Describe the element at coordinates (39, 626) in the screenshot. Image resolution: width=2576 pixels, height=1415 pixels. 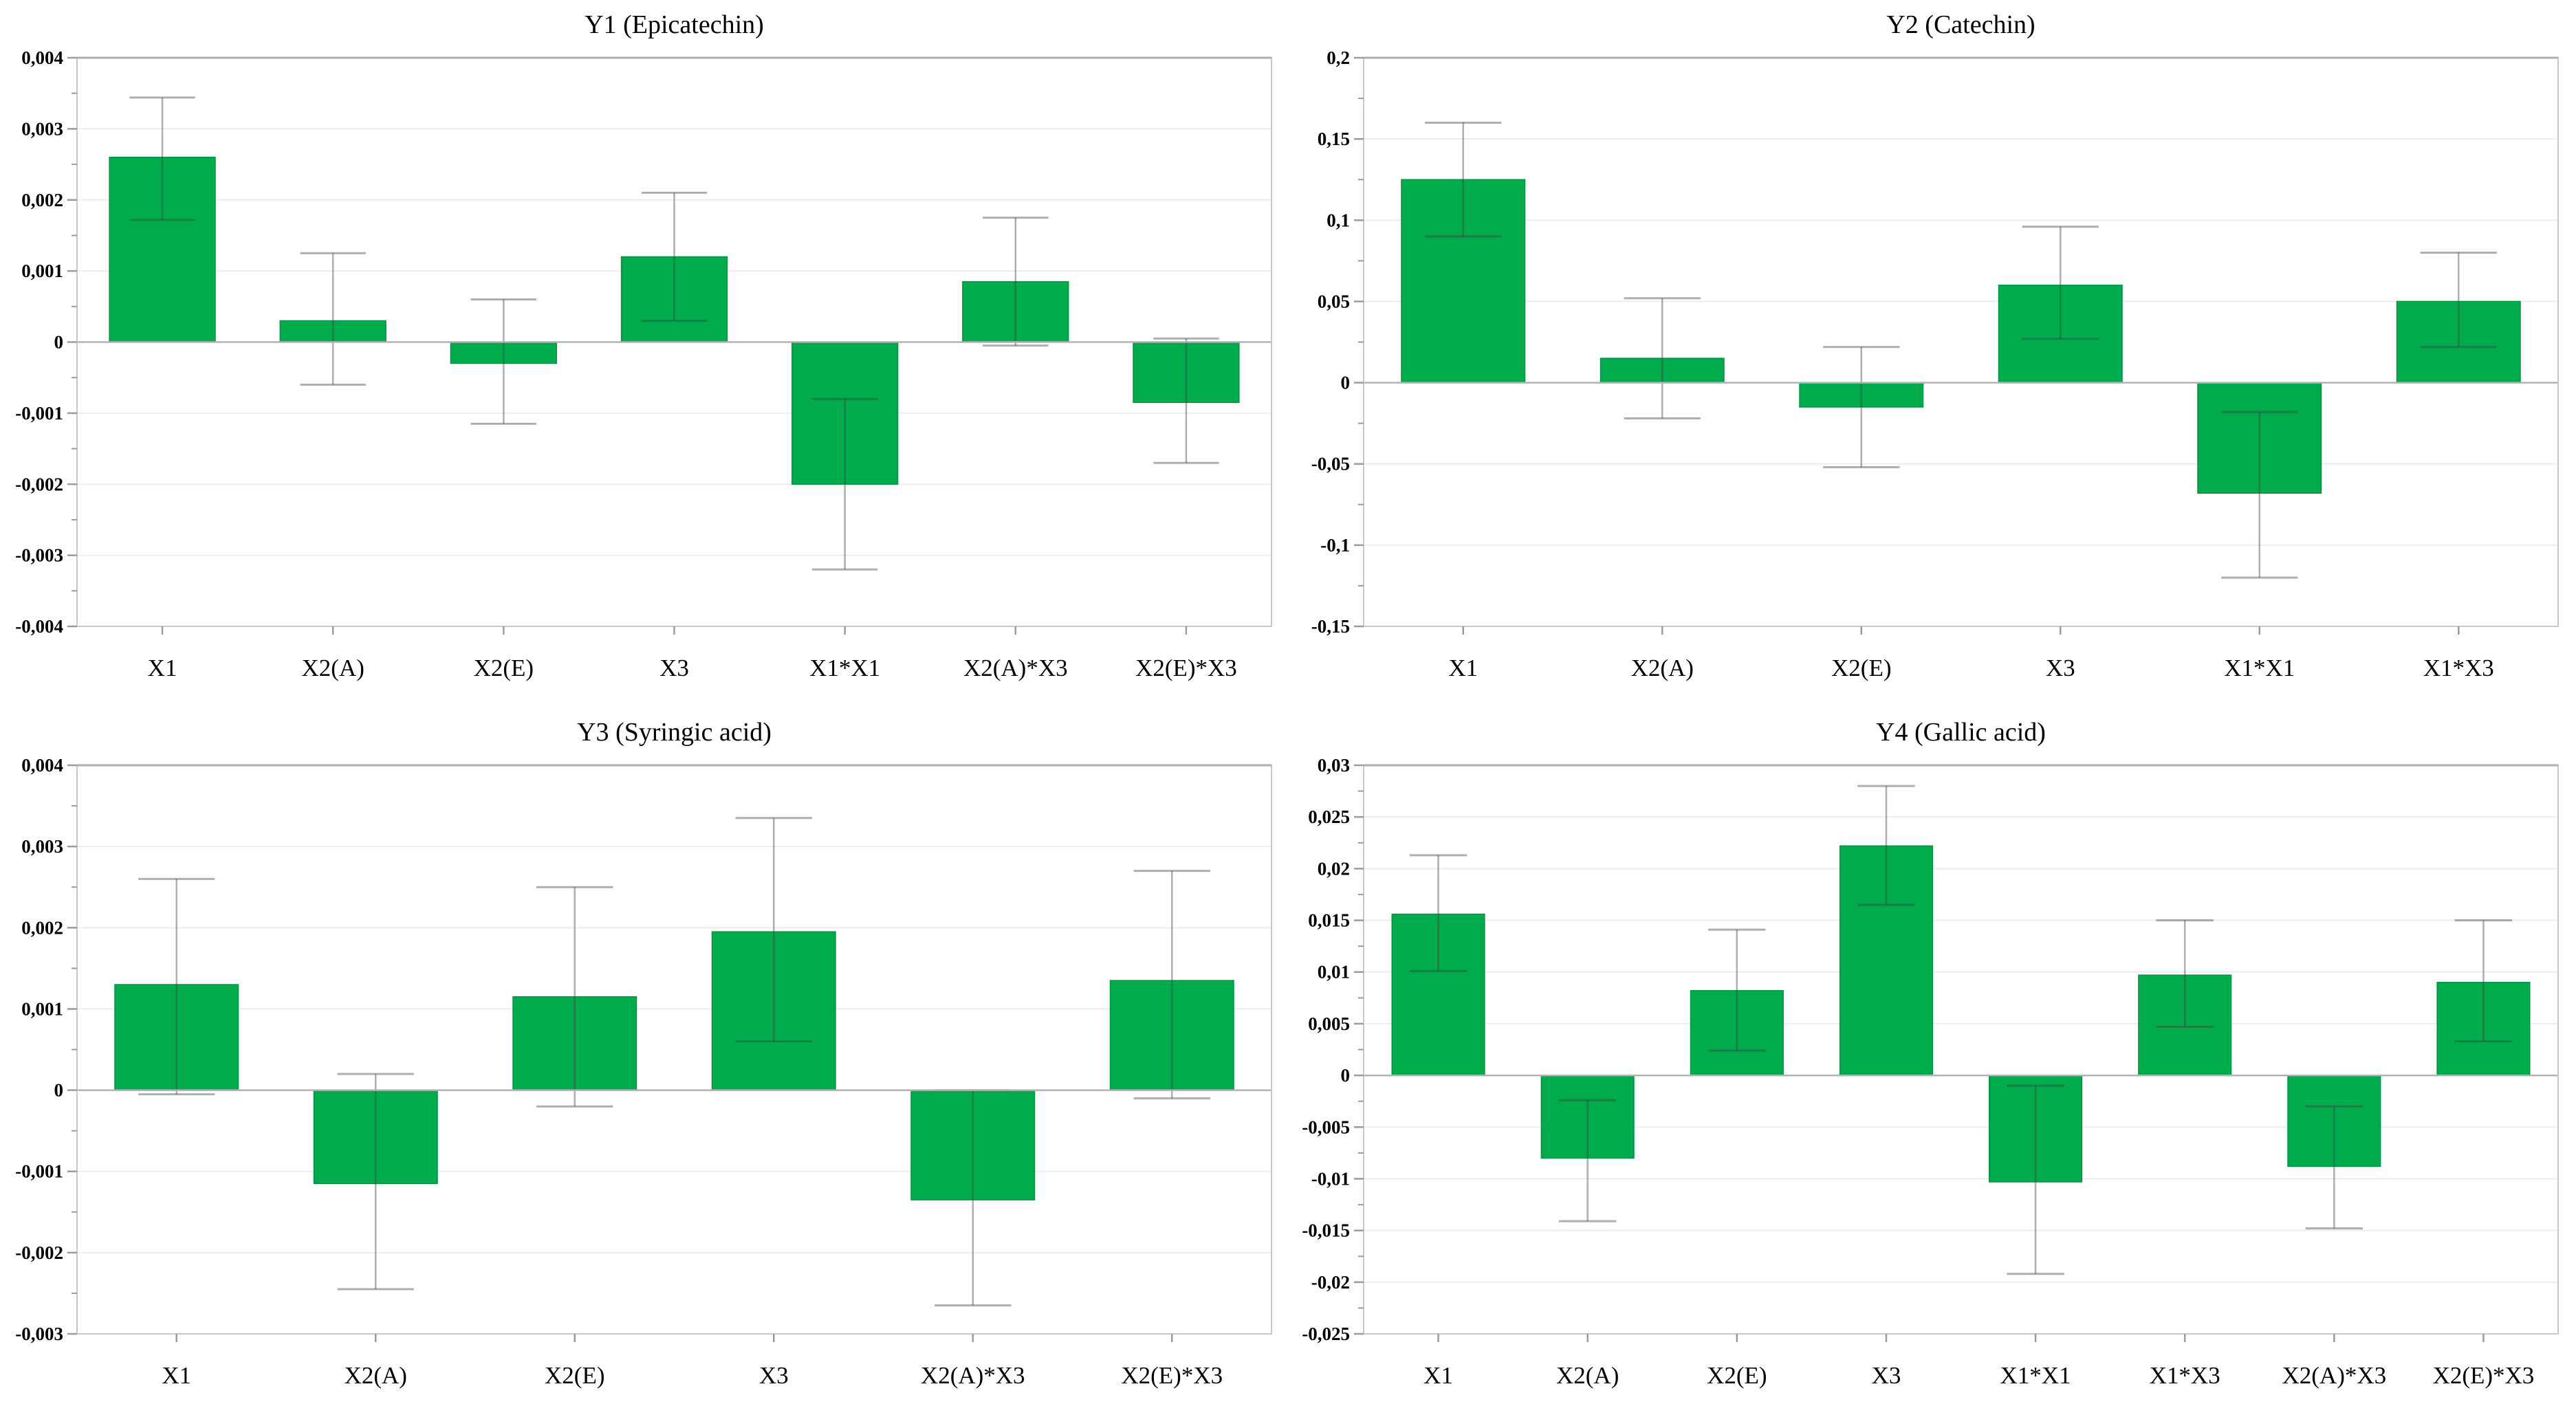
I see `y-tick-label: -0,004` at that location.